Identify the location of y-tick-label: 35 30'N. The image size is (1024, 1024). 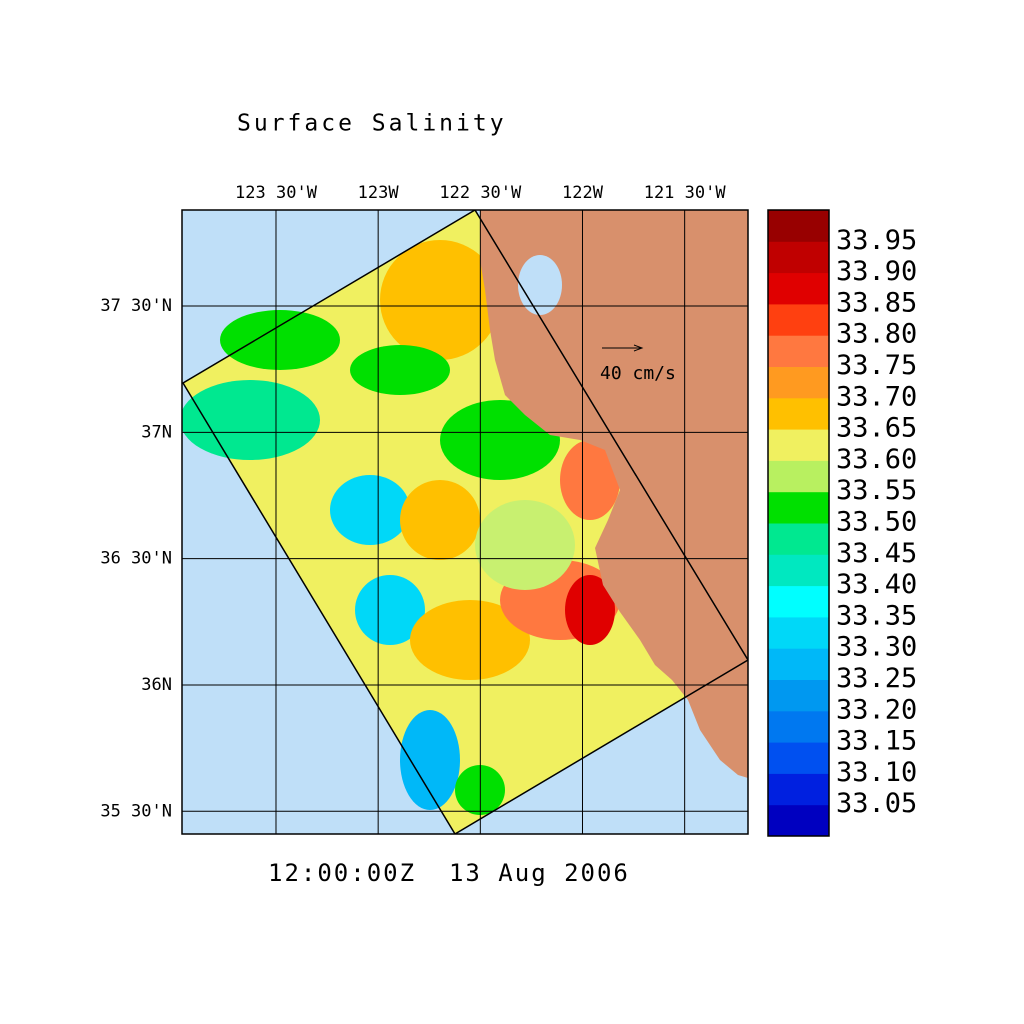
(136, 811).